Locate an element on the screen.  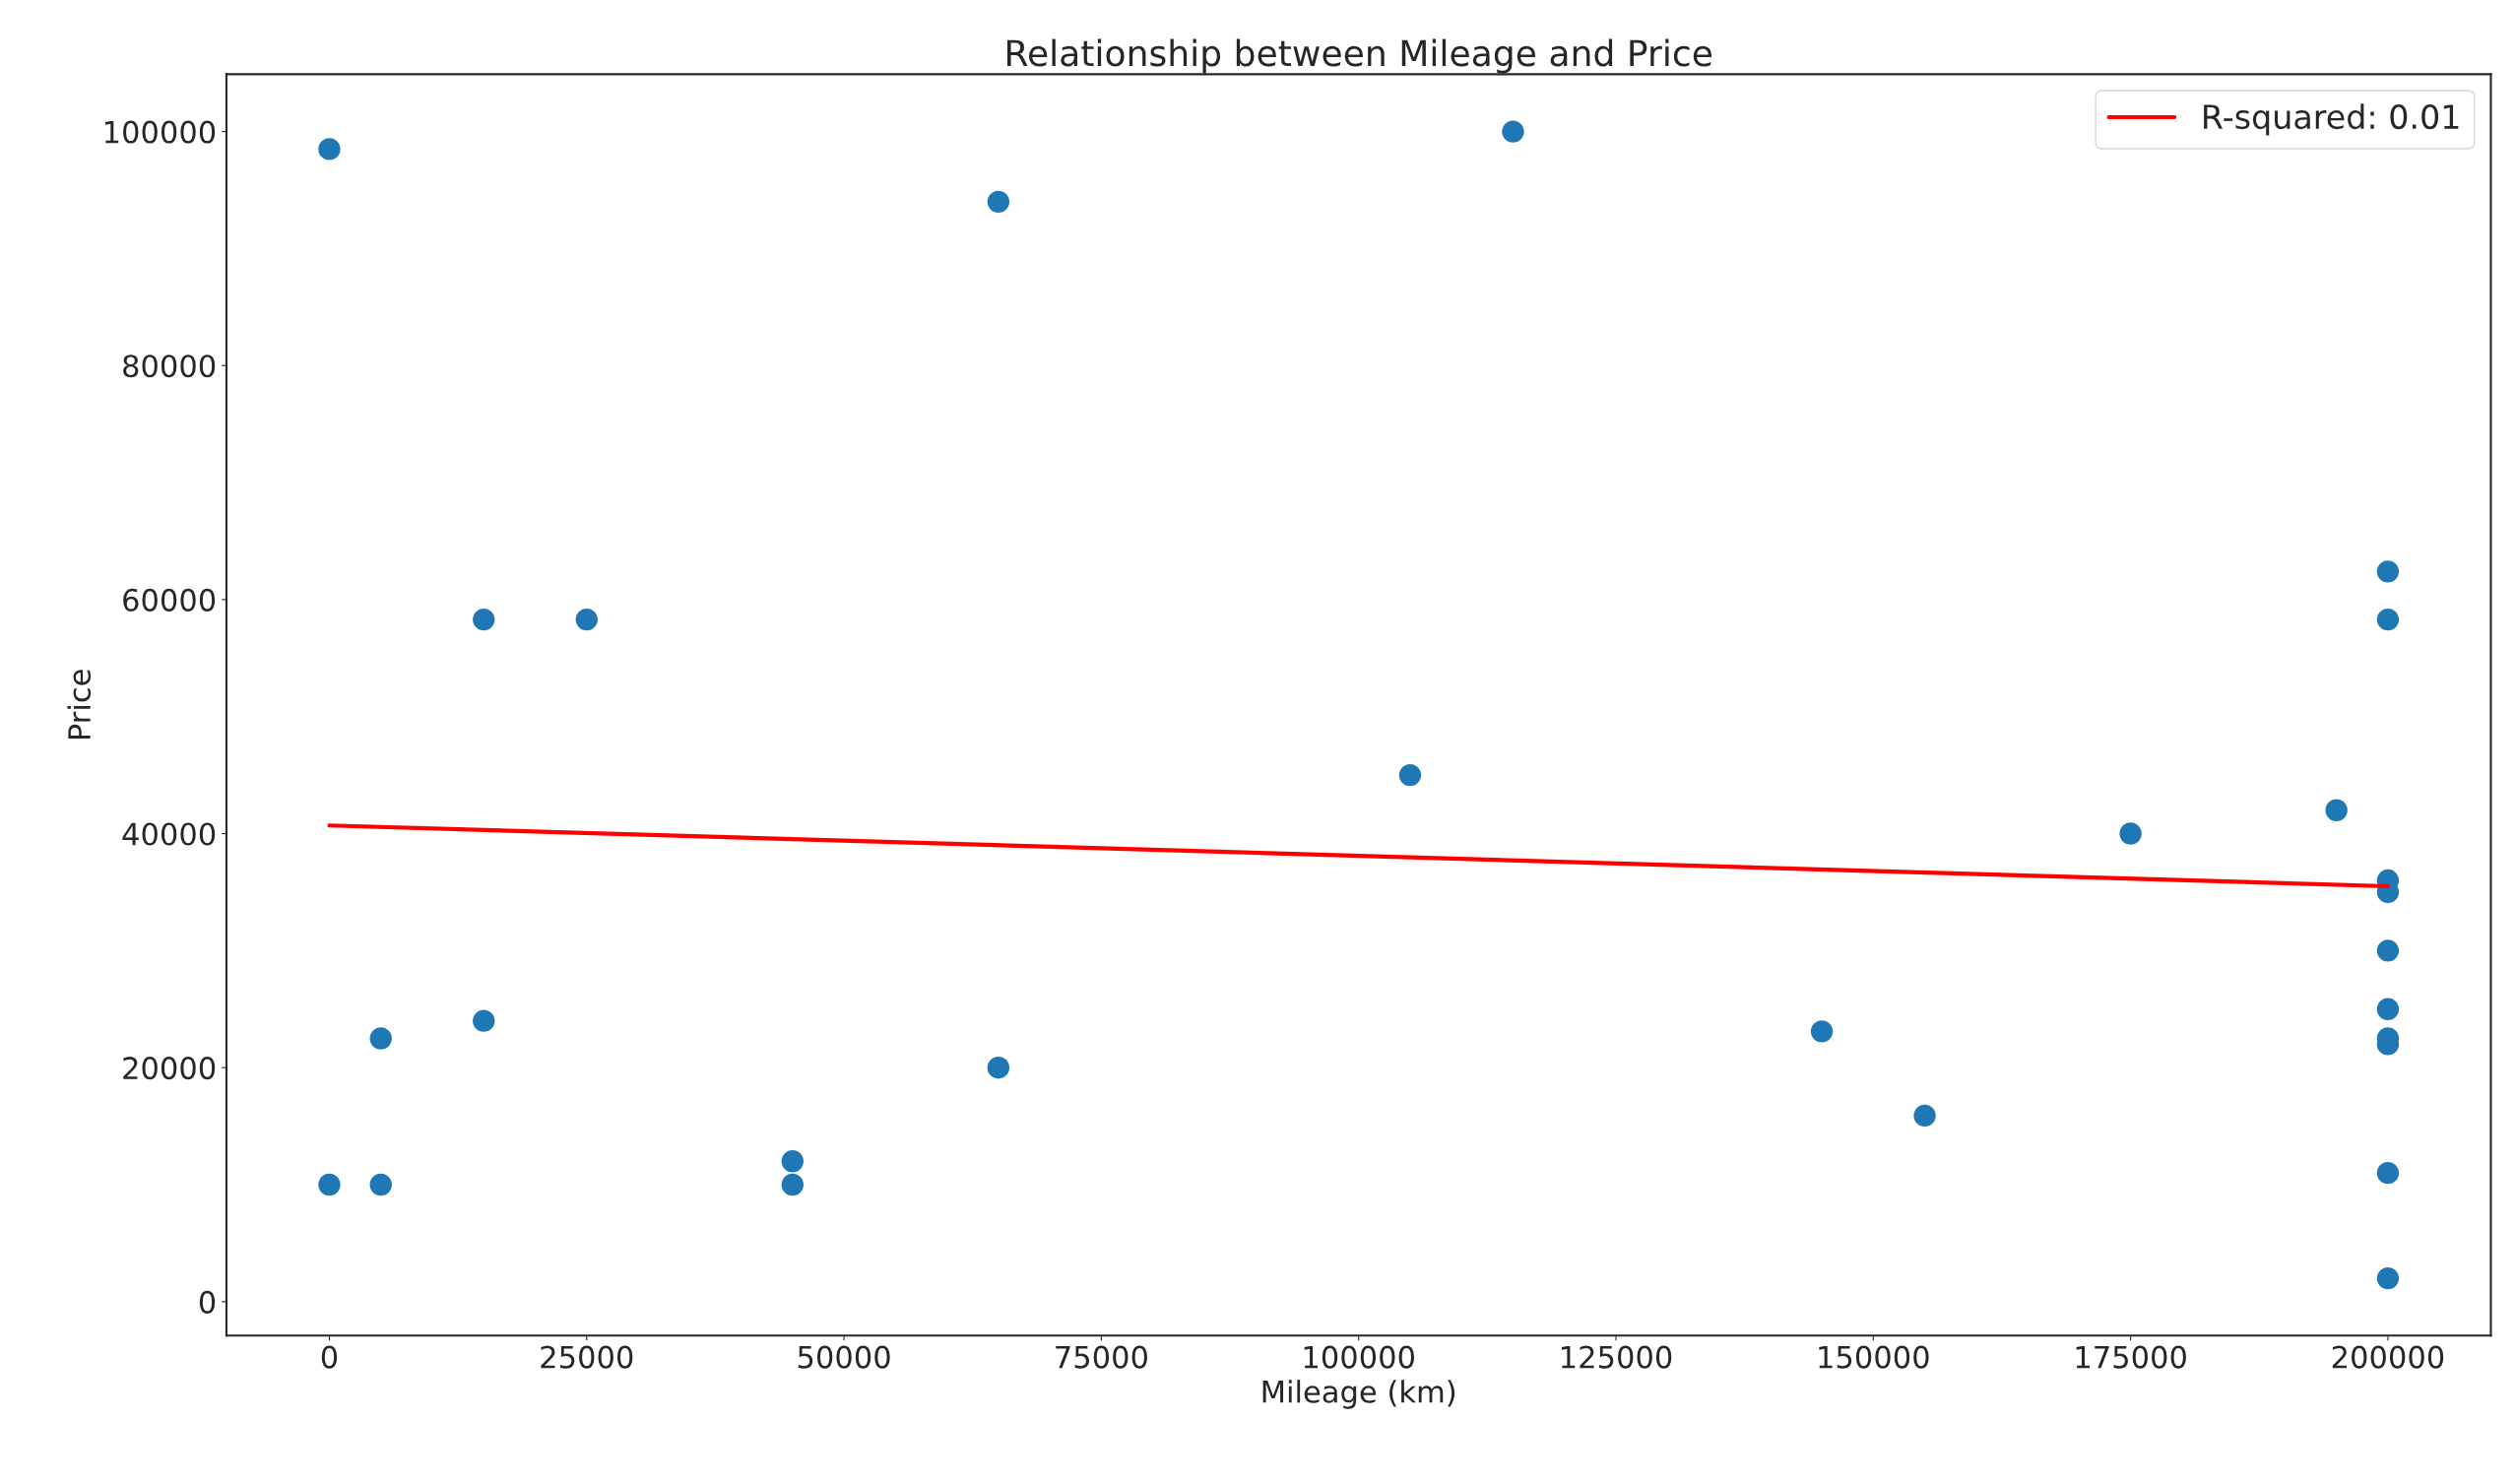
x-tick-label: 50000 is located at coordinates (844, 1357).